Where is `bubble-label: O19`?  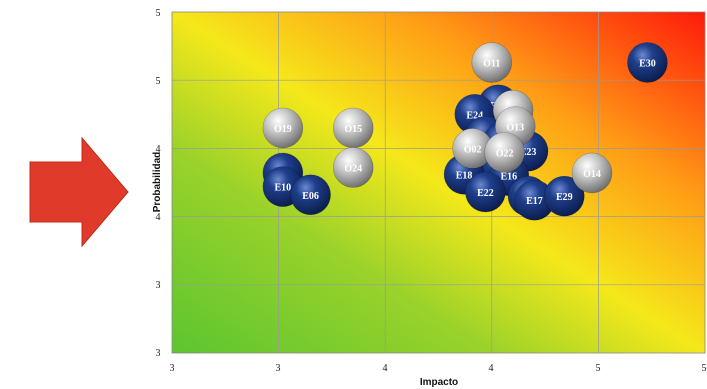 bubble-label: O19 is located at coordinates (283, 129).